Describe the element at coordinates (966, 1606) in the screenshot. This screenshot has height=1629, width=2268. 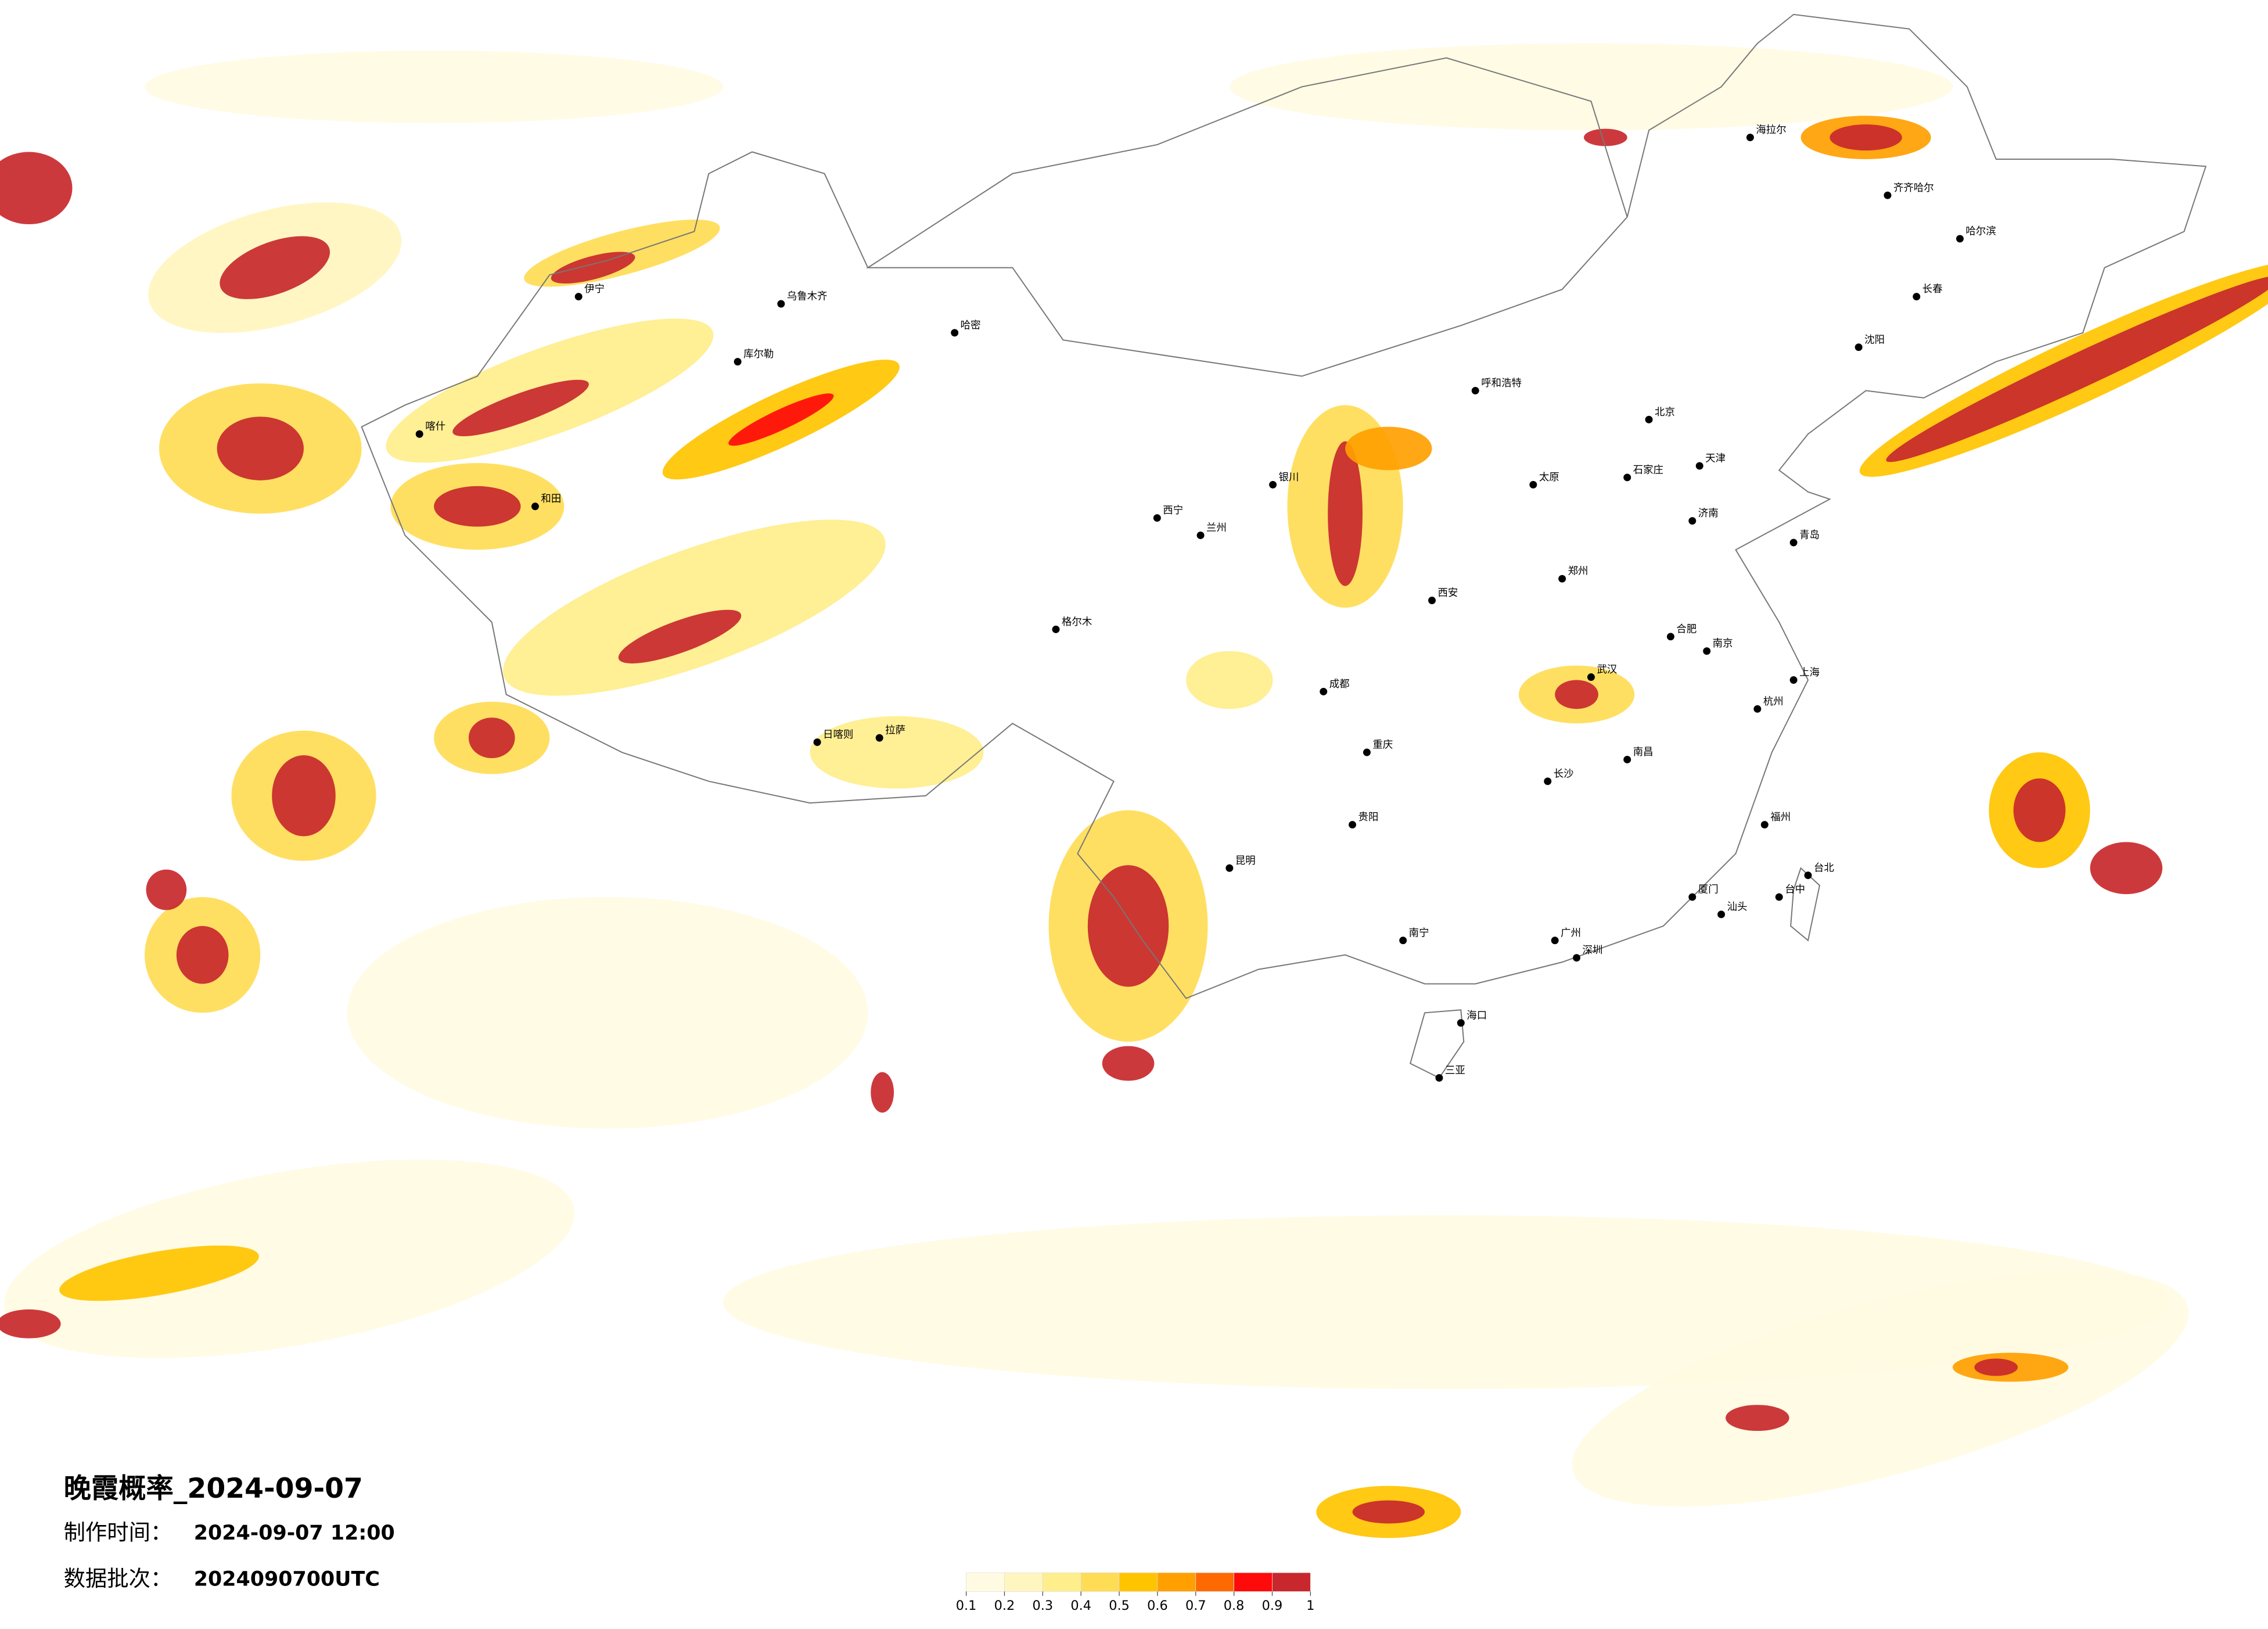
I see `legend-tick-label: 0.1` at that location.